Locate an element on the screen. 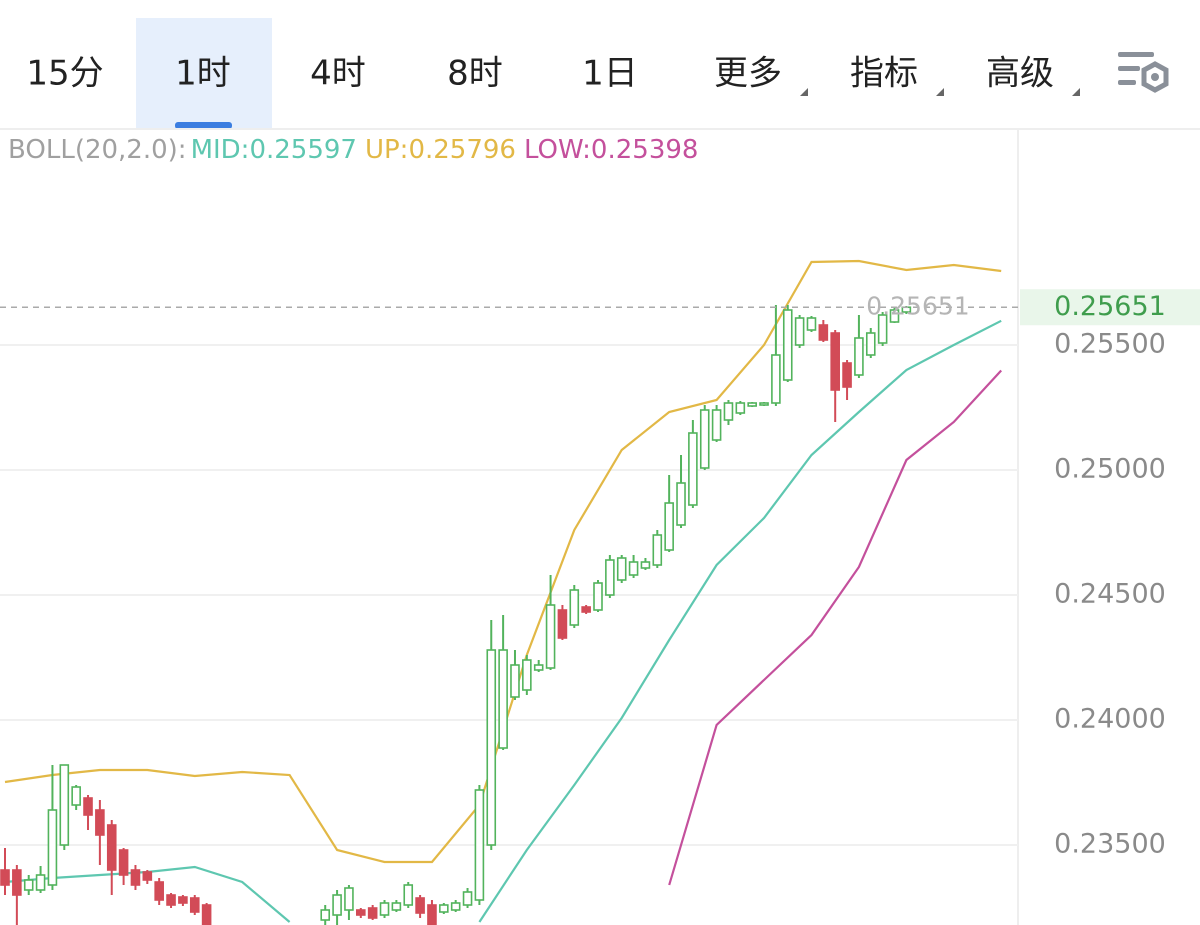  tab: 1日 is located at coordinates (610, 74).